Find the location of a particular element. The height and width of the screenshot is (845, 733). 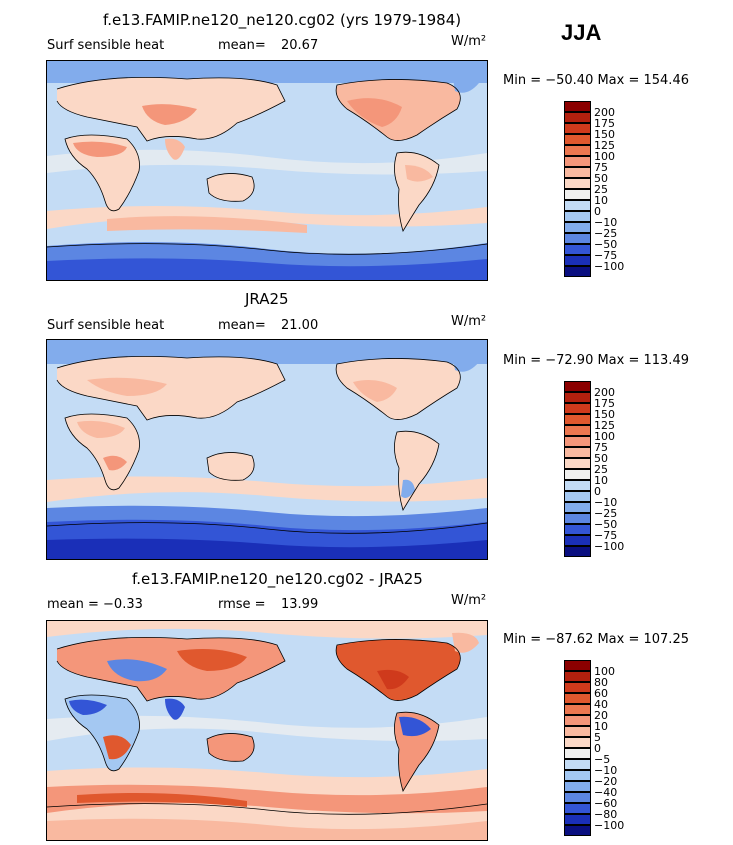

panel-3-rmse-label: rmse = is located at coordinates (242, 604).